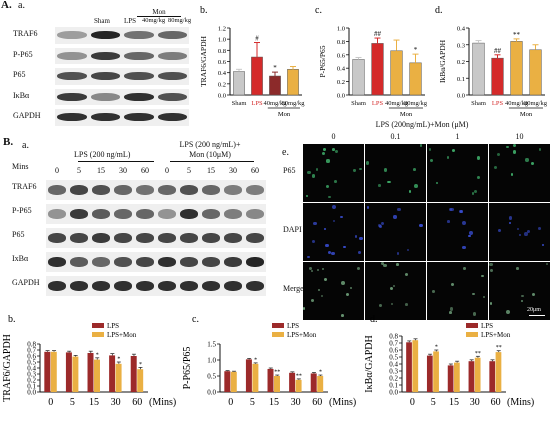 Image resolution: width=550 pixels, height=421 pixels. Describe the element at coordinates (203, 60) in the screenshot. I see `y-axis-title: TRAF6/GAPDH` at that location.